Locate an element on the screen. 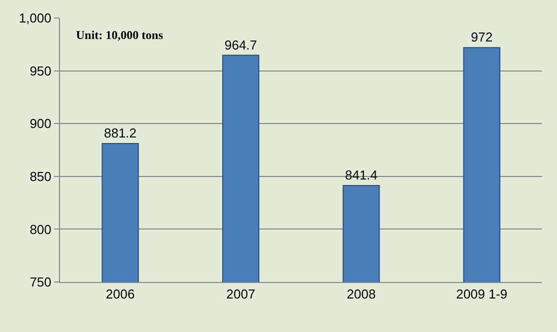 The height and width of the screenshot is (332, 557). data-label: 964.7 is located at coordinates (241, 44).